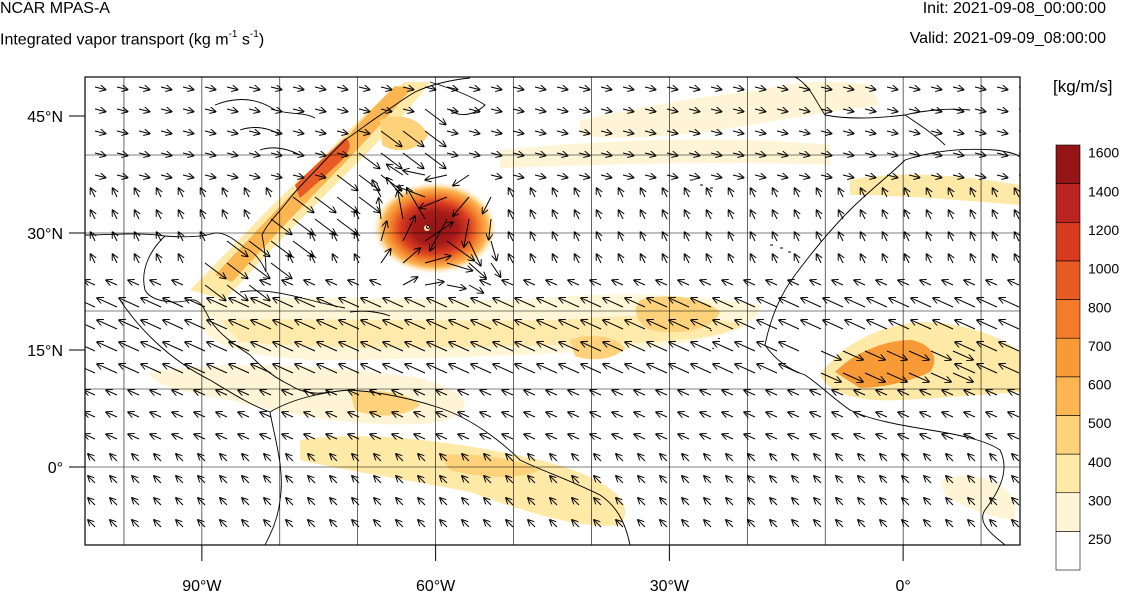  What do you see at coordinates (202, 585) in the screenshot?
I see `lon-tick-label: 90°W` at bounding box center [202, 585].